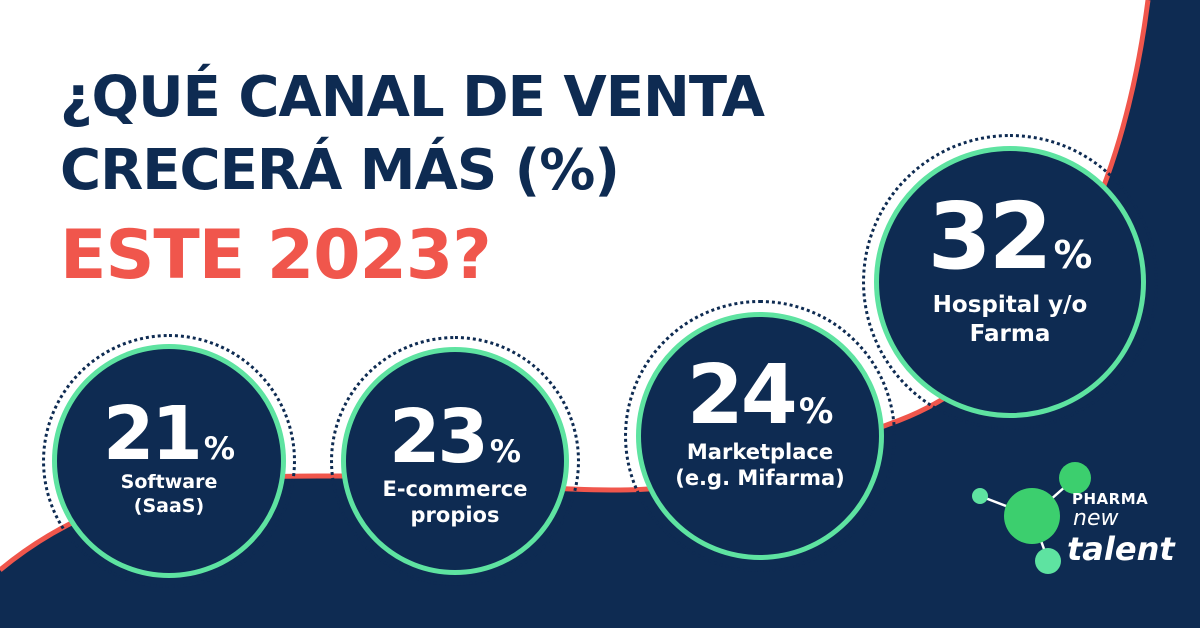  Describe the element at coordinates (455, 437) in the screenshot. I see `stat-value: 23%` at that location.